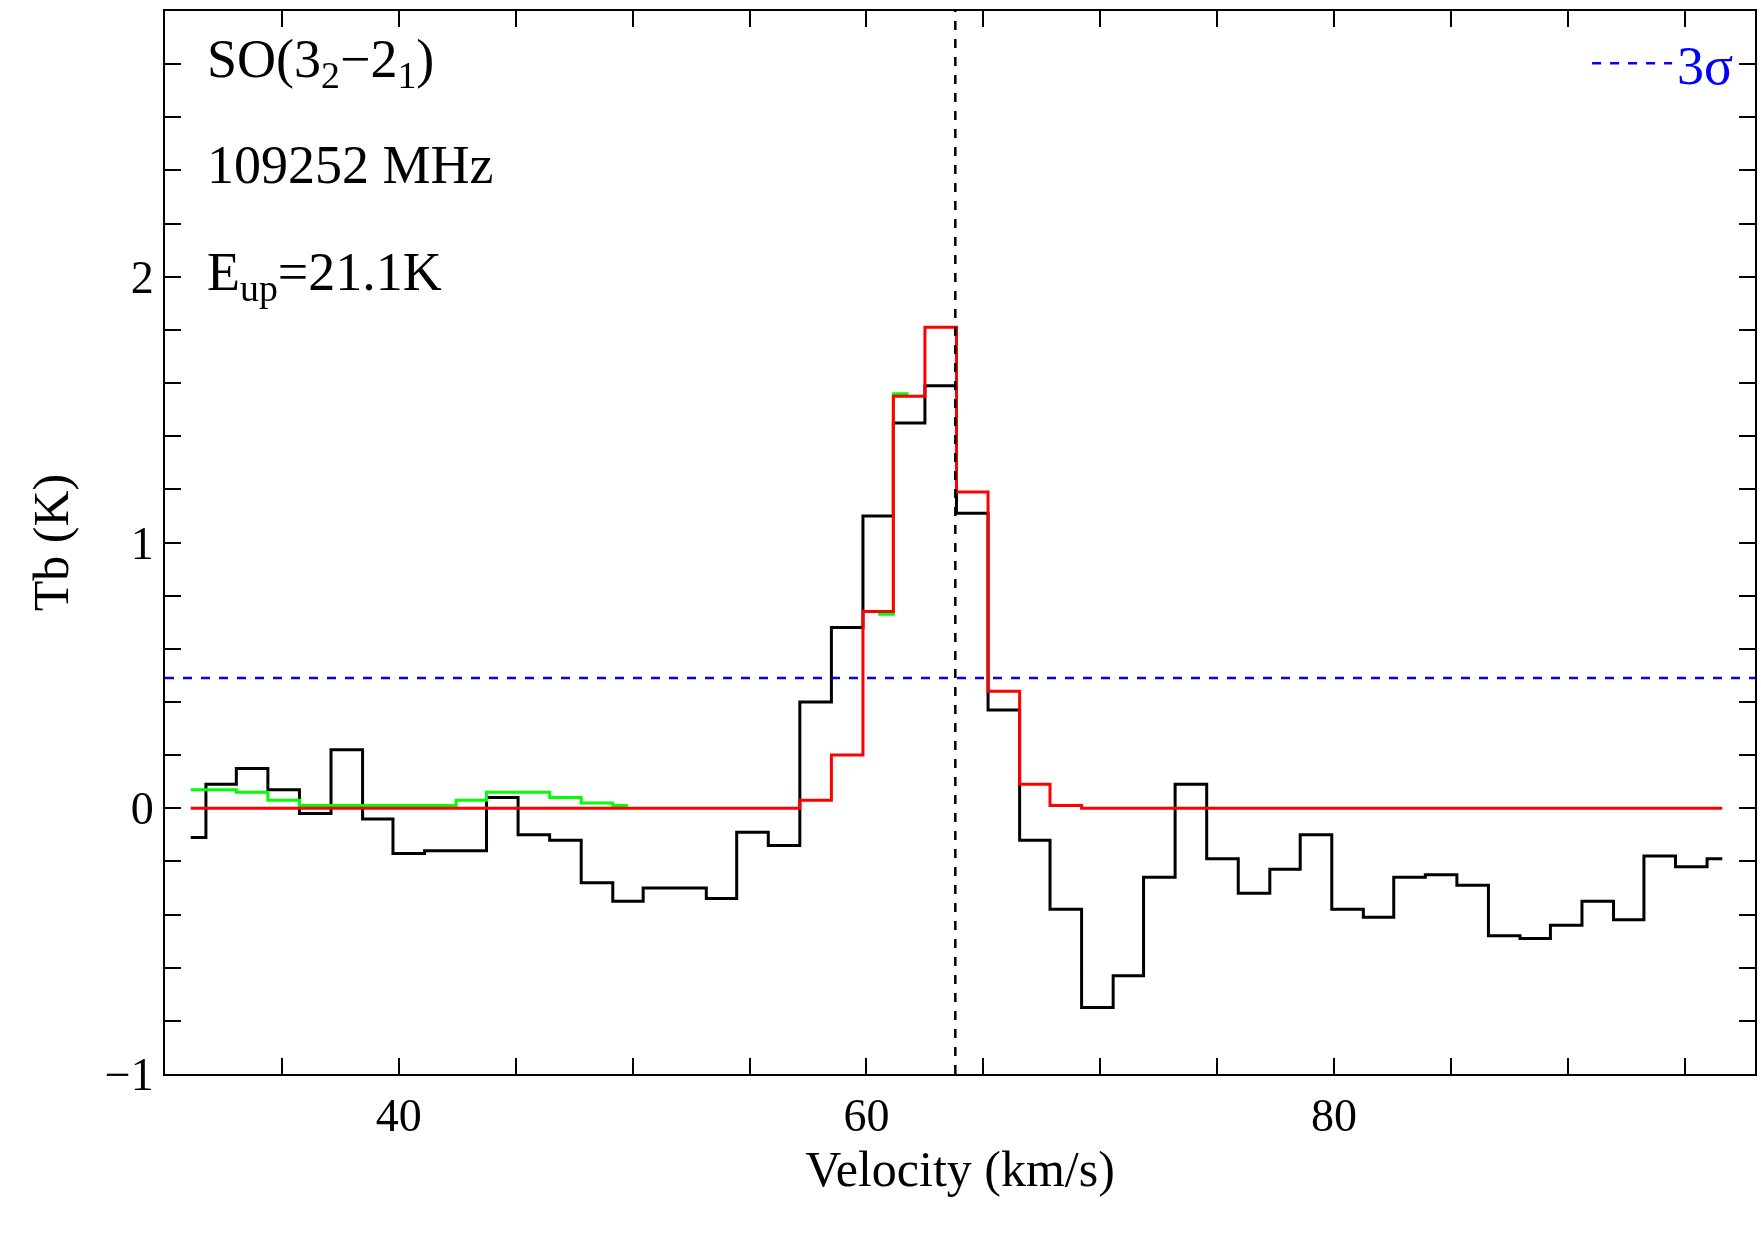  Describe the element at coordinates (960, 1169) in the screenshot. I see `x-axis-title: Velocity (km/s)` at that location.